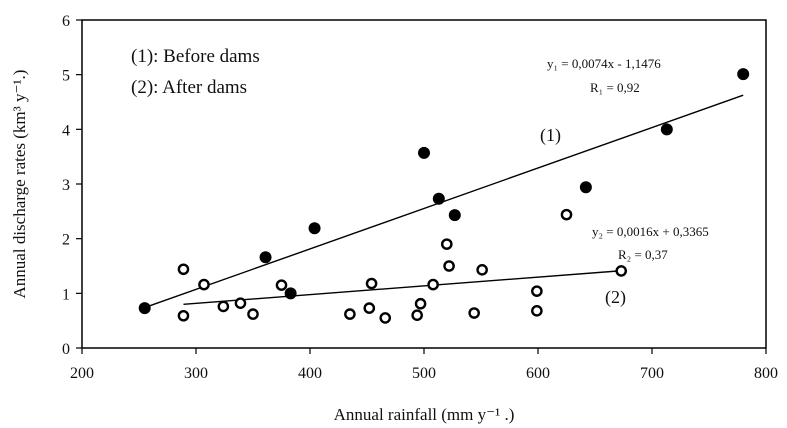 The height and width of the screenshot is (428, 787). I want to click on r-value-series-2: R₂ = 0,37, so click(643, 254).